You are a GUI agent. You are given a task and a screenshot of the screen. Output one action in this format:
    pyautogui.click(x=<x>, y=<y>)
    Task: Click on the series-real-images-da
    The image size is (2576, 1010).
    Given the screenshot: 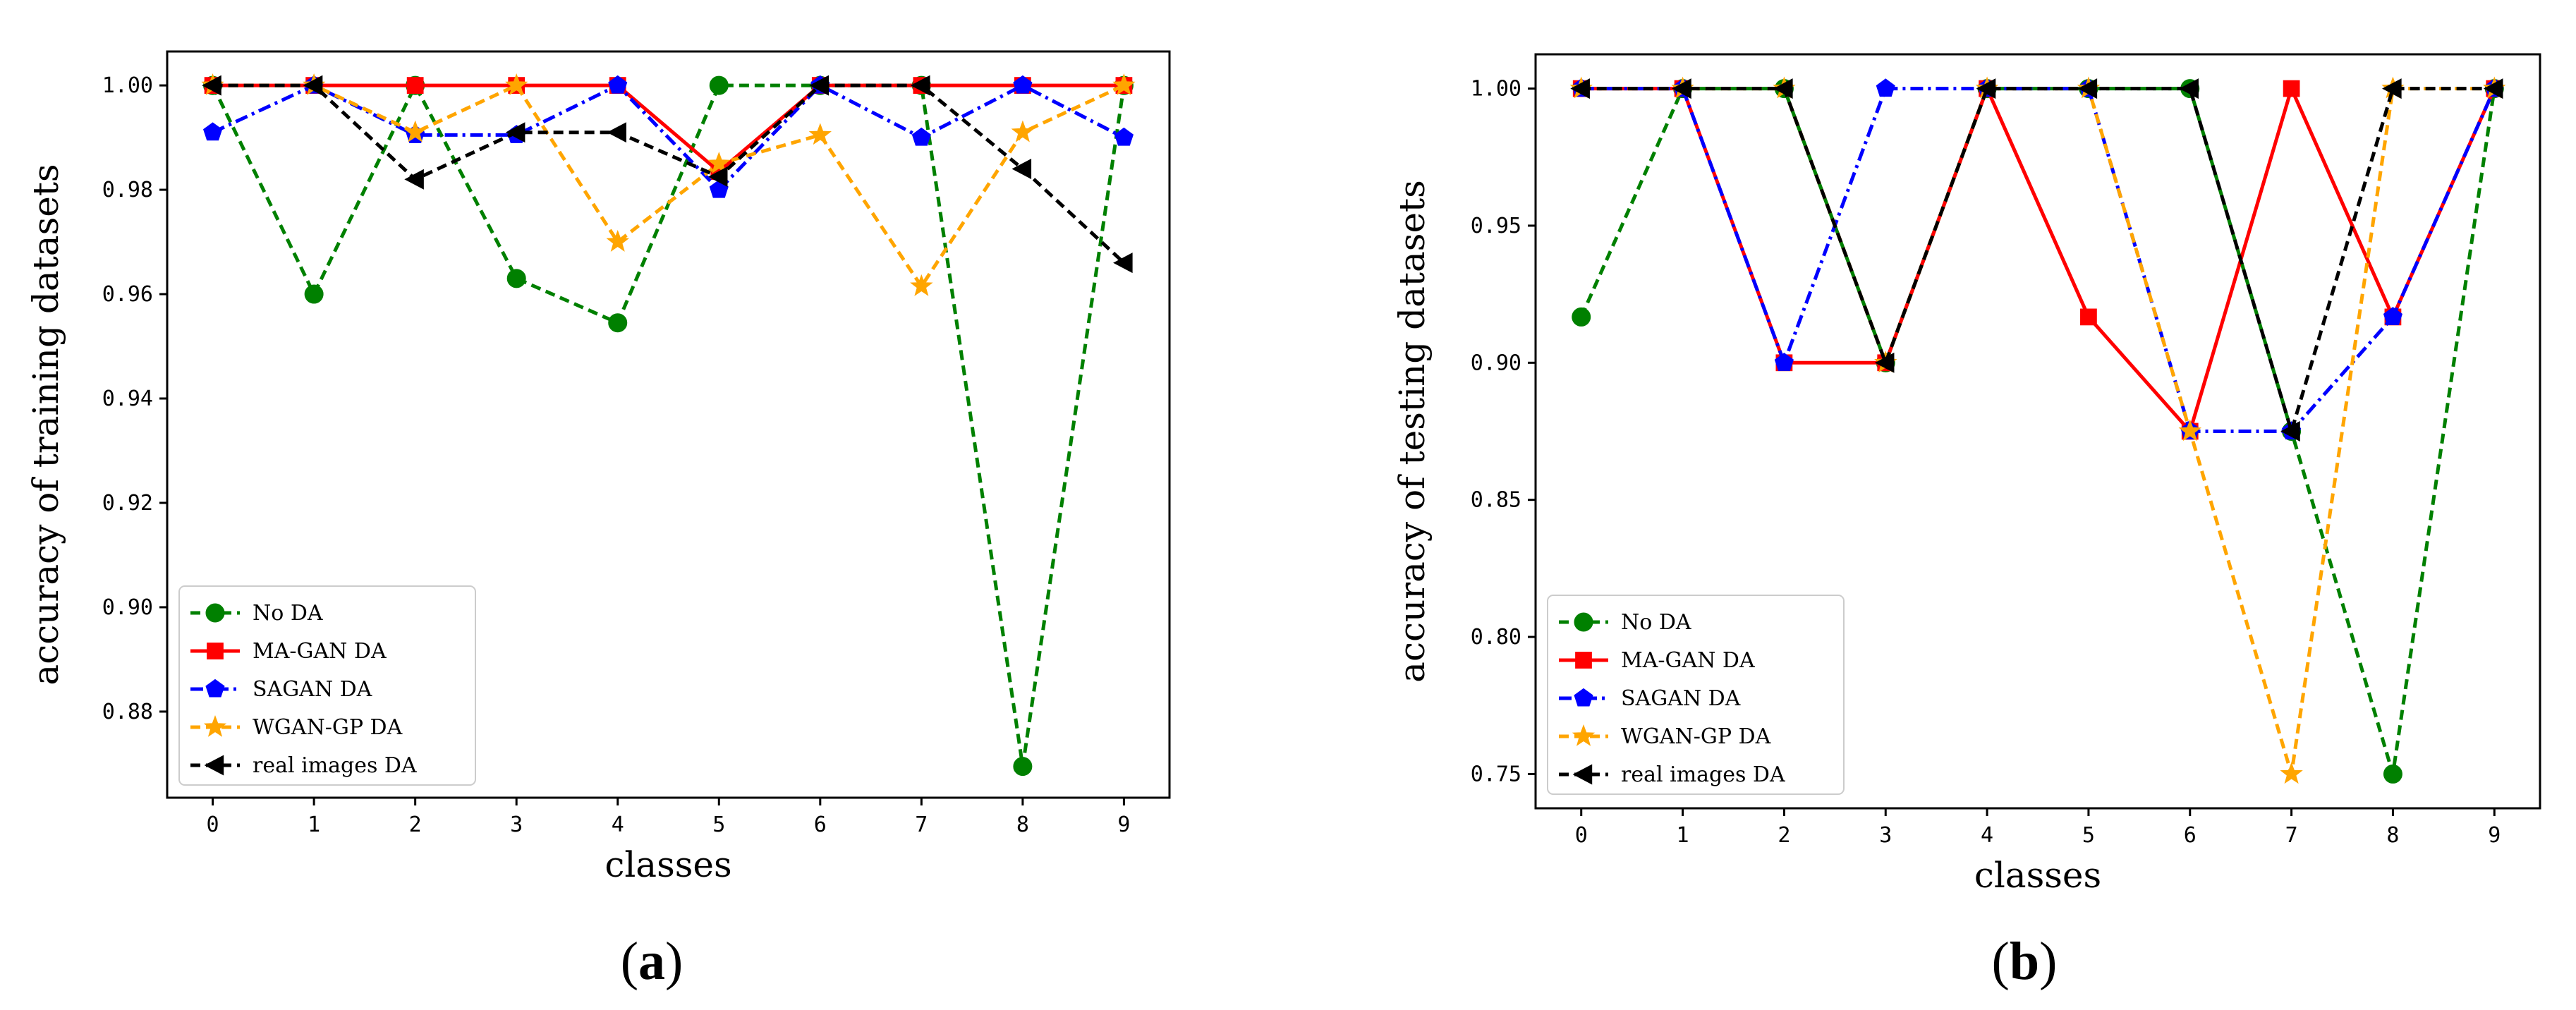 What is the action you would take?
    pyautogui.click(x=2036, y=260)
    